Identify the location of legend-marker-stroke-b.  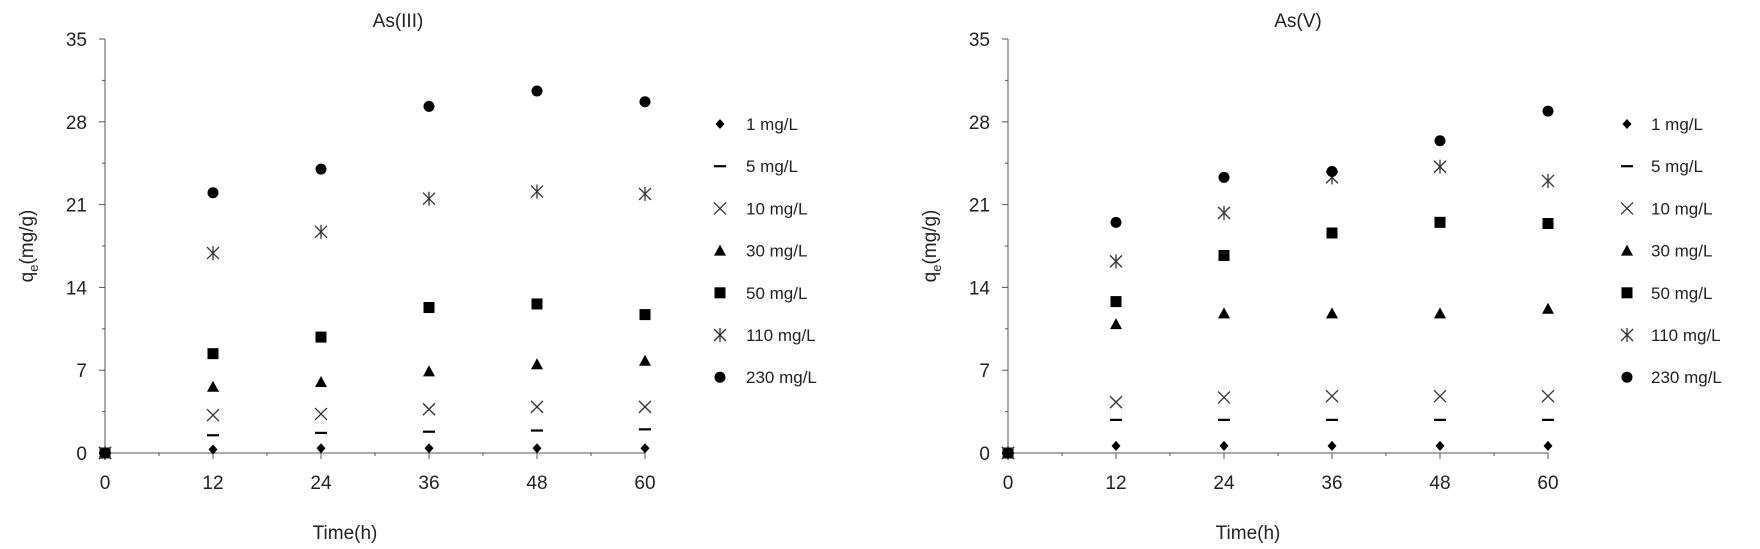
(720, 208).